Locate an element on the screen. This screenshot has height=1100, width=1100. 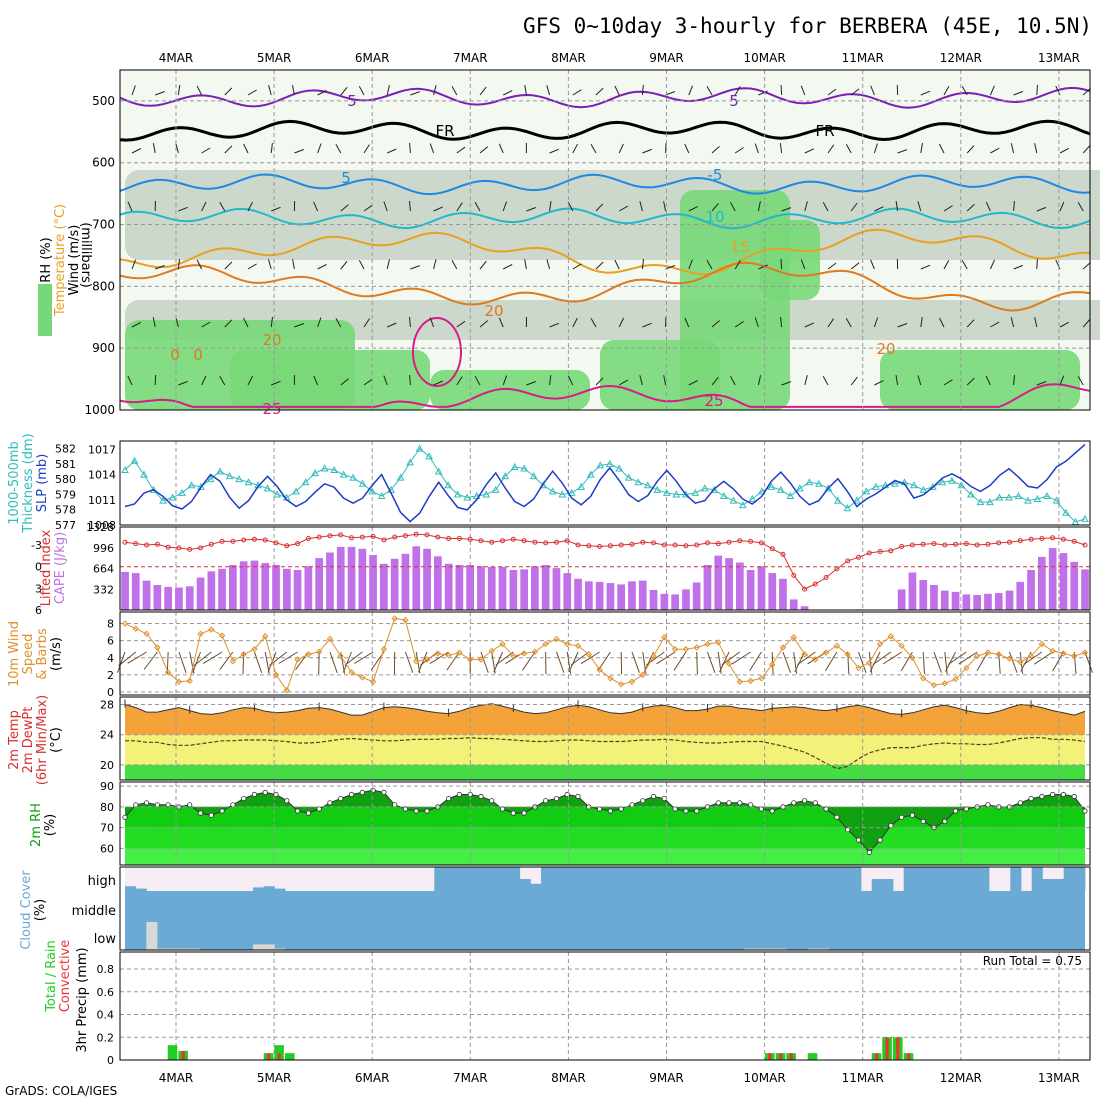
contour-label-4: 5 is located at coordinates (734, 101).